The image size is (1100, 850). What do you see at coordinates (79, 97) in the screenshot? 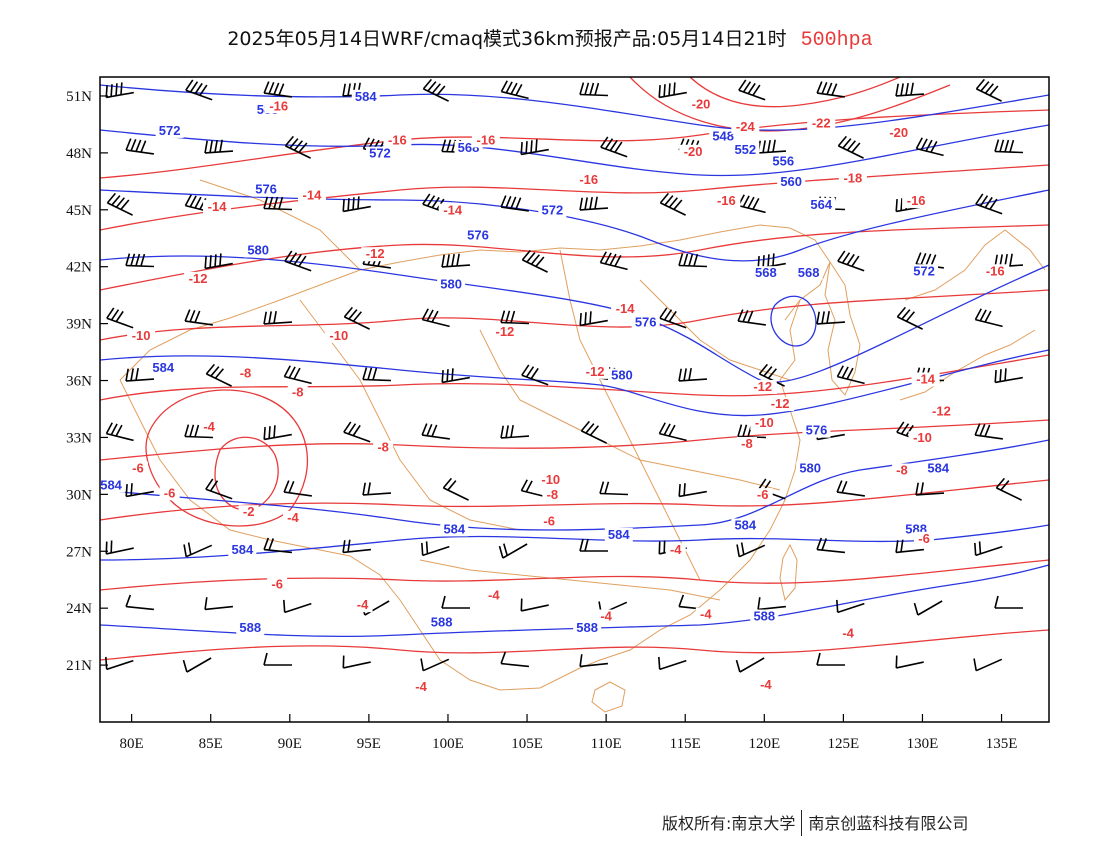
I see `y-tick-label: 51N` at bounding box center [79, 97].